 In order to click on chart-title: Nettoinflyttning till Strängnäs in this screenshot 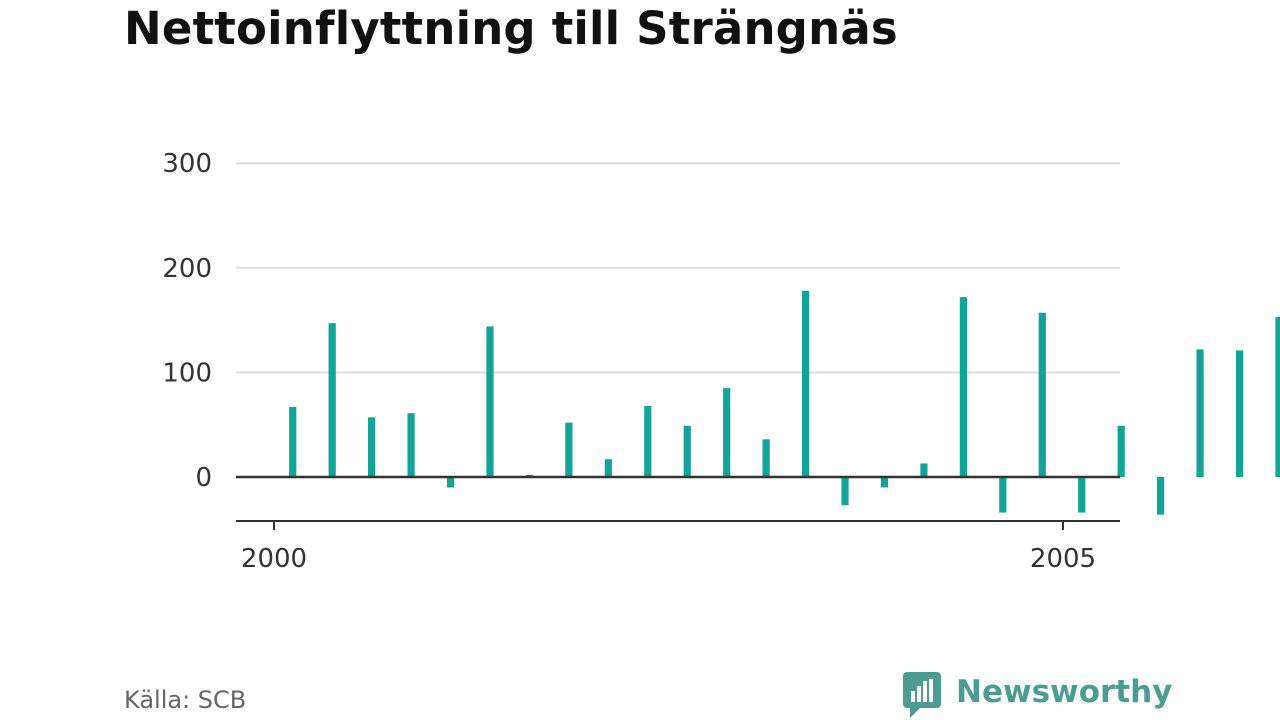, I will do `click(511, 28)`.